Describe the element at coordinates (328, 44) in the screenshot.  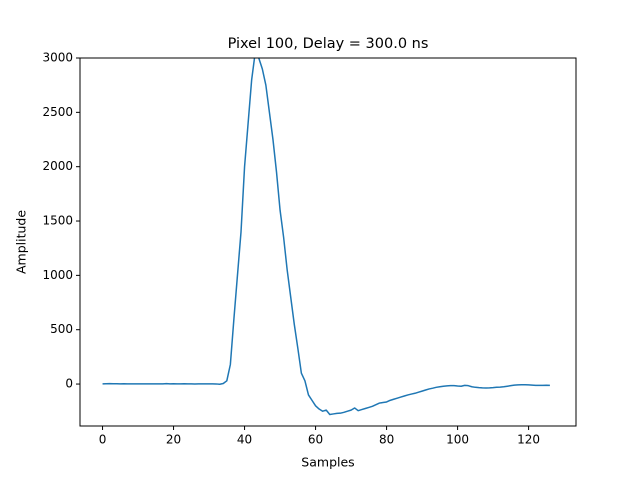
I see `chart-title: Pixel 100, Delay = 300.0 ns` at that location.